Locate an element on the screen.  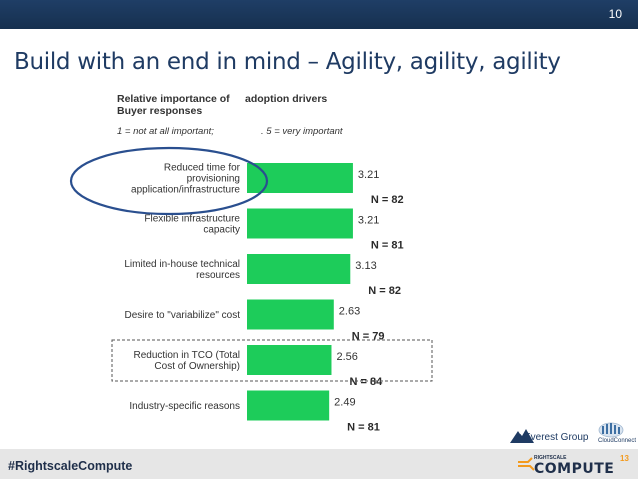
n-label-2: N = 82 is located at coordinates (384, 291).